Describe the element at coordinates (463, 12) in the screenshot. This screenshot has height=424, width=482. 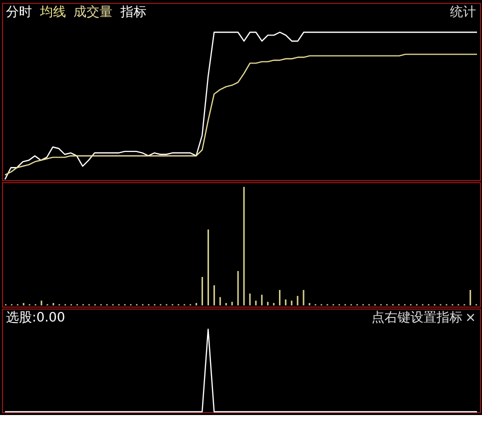
I see `text: 统计` at that location.